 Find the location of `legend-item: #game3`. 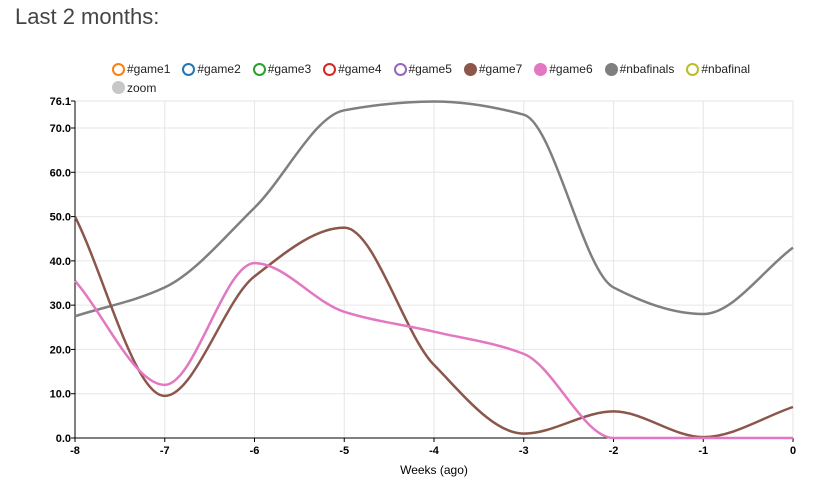

legend-item: #game3 is located at coordinates (282, 69).